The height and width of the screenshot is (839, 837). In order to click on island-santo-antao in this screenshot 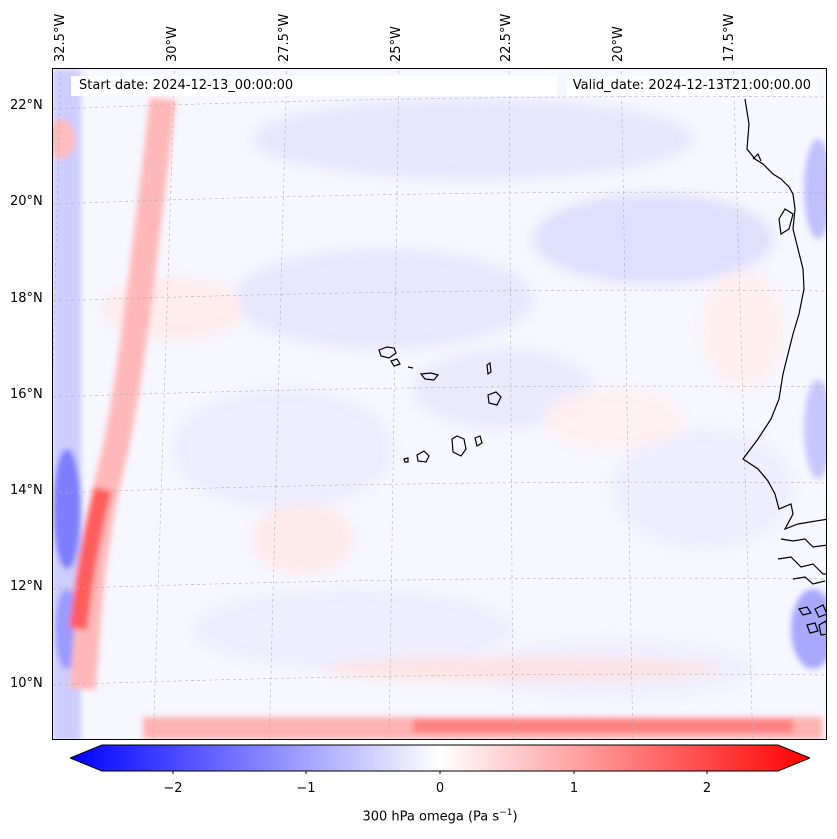, I will do `click(387, 352)`.